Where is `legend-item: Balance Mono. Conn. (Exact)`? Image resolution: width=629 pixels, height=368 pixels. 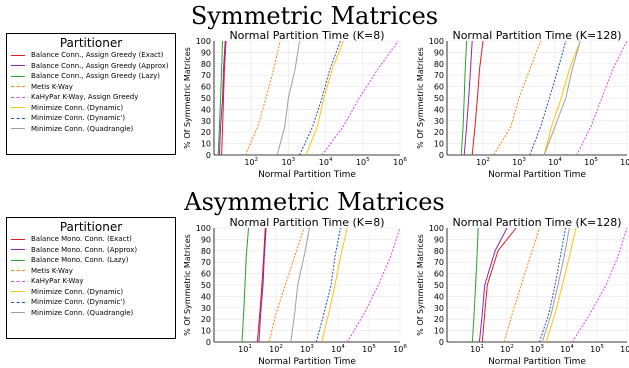
legend-item: Balance Mono. Conn. (Exact) is located at coordinates (91, 239).